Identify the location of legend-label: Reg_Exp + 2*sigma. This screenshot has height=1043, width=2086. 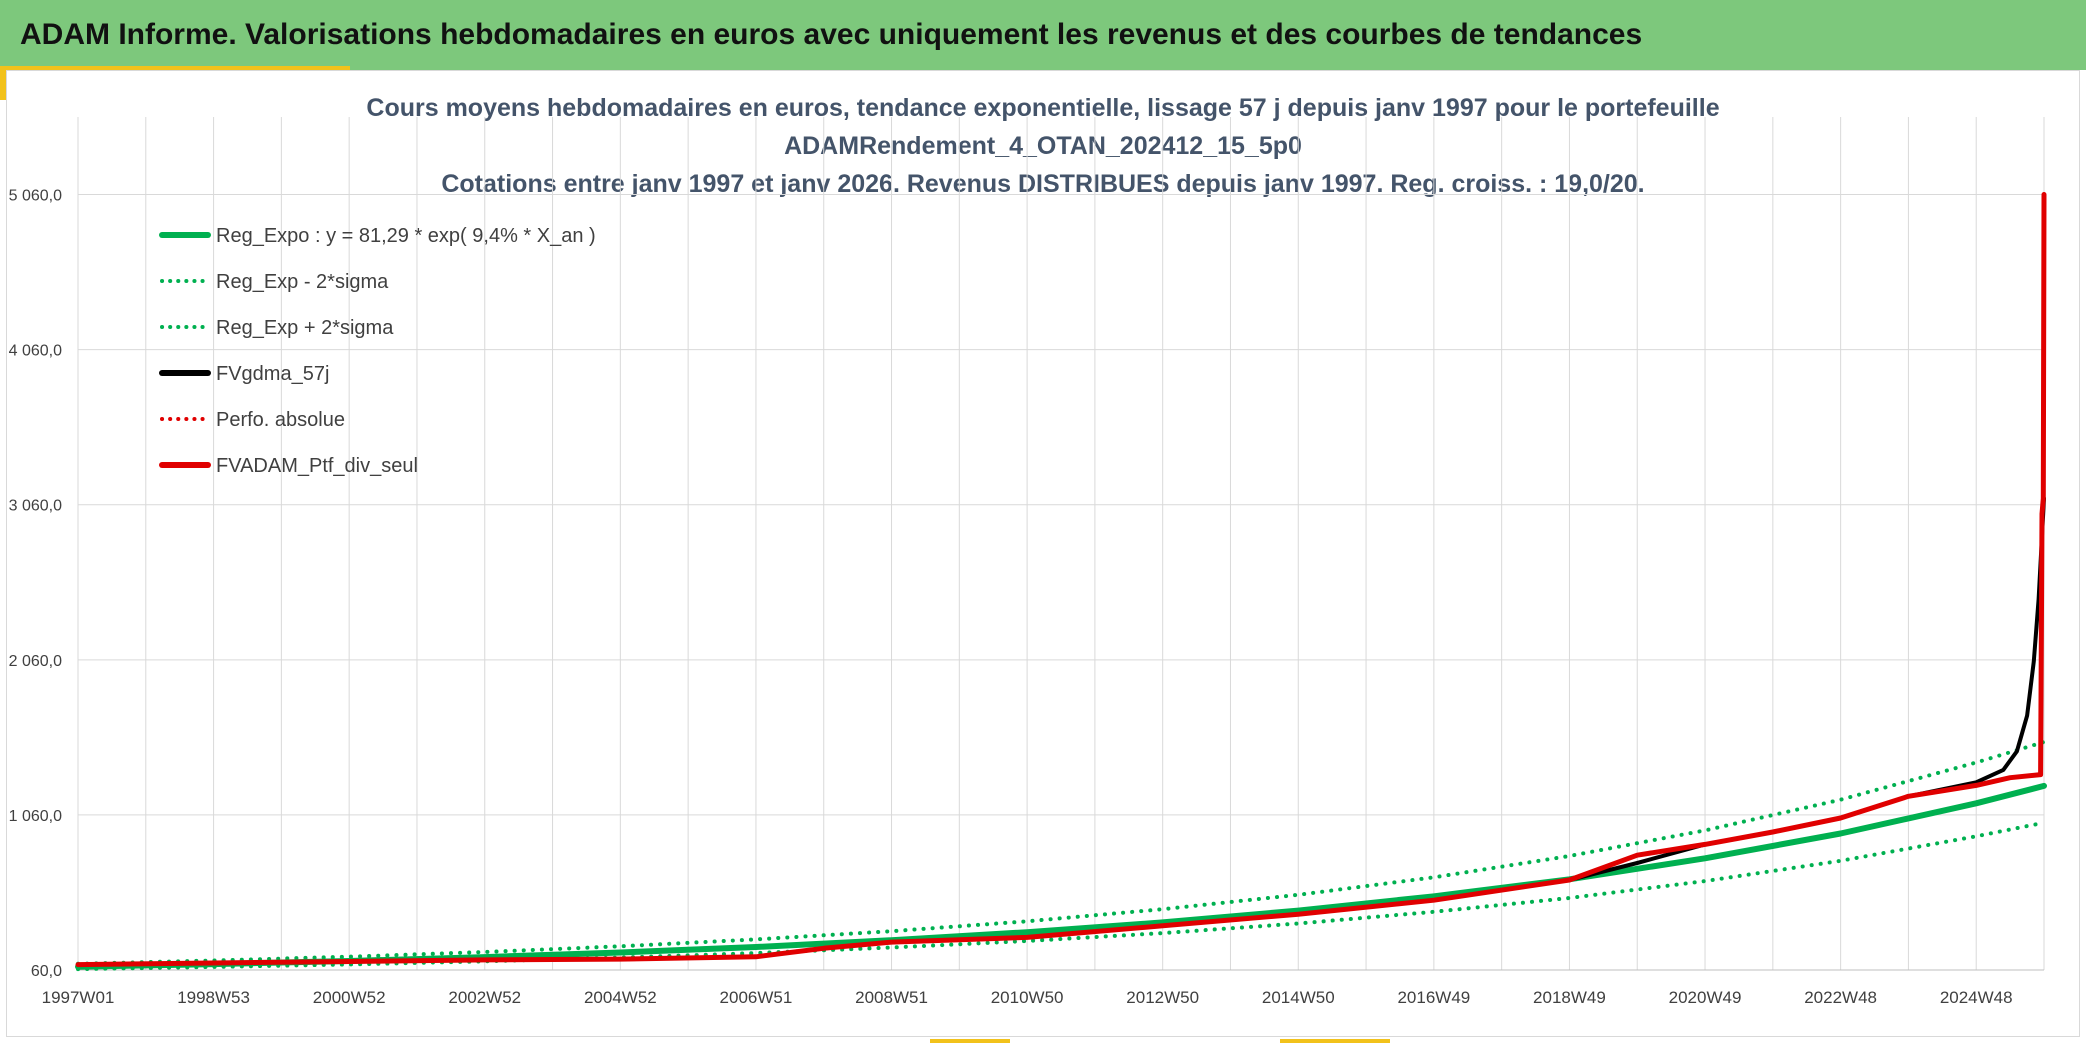
(305, 328).